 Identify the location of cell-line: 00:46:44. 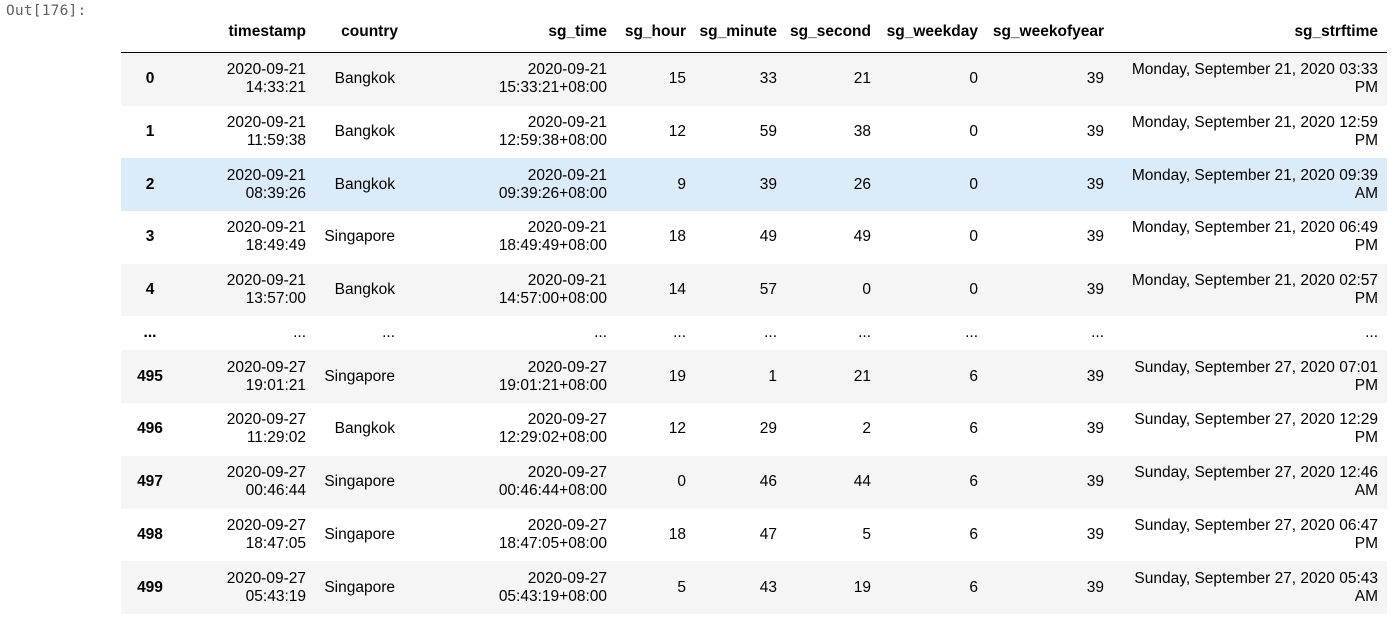
(275, 491).